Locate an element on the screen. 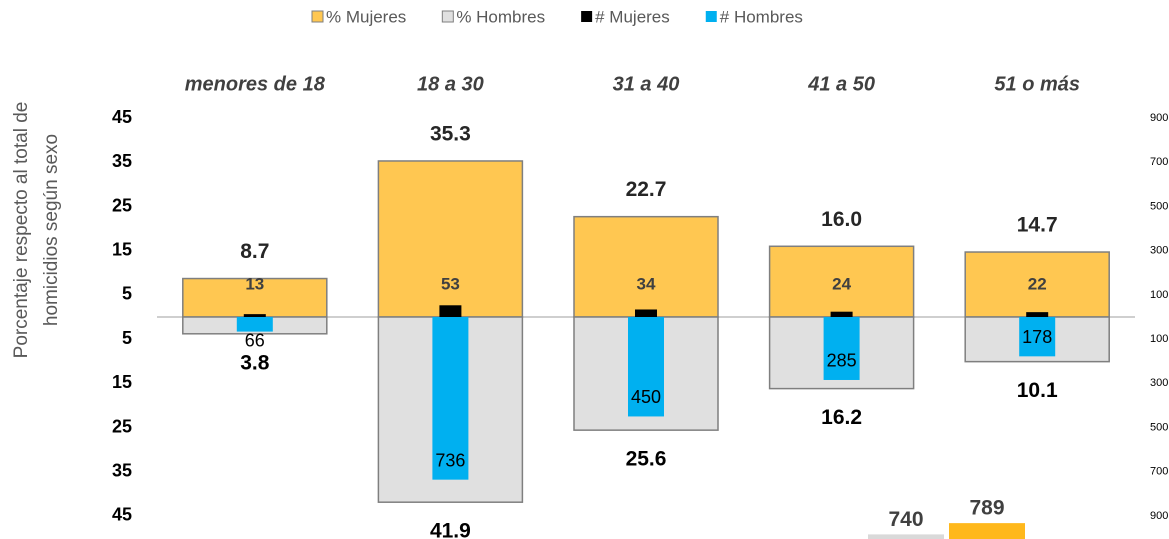  value-label: 8.7 is located at coordinates (254, 251).